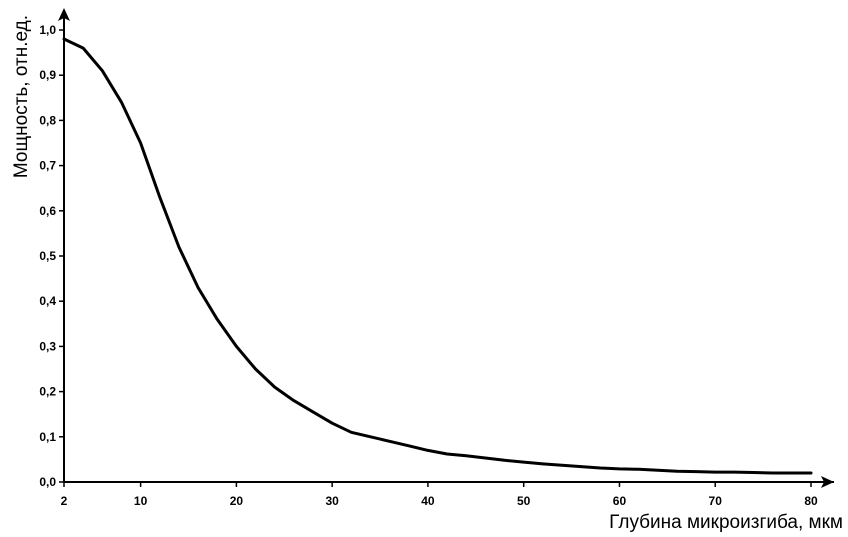 The height and width of the screenshot is (537, 848). I want to click on y-tick-label: 0,4, so click(47, 301).